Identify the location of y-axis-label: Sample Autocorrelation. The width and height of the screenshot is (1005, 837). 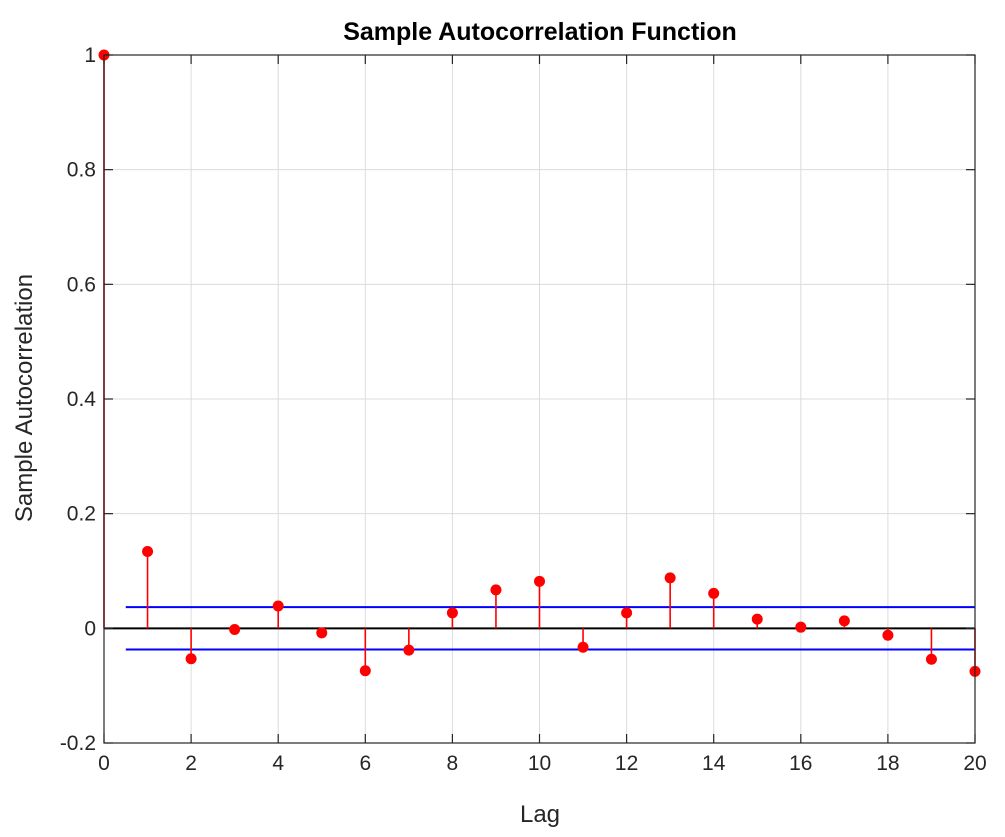
(24, 398).